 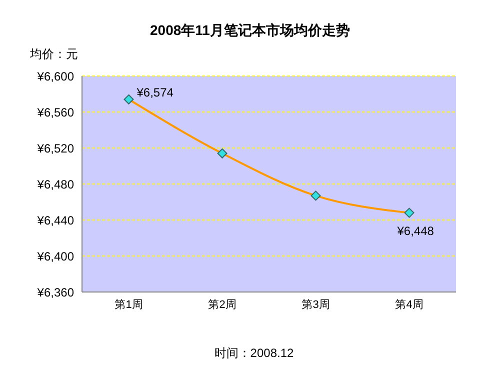 I want to click on x-tick-label: 第4周, so click(x=409, y=304).